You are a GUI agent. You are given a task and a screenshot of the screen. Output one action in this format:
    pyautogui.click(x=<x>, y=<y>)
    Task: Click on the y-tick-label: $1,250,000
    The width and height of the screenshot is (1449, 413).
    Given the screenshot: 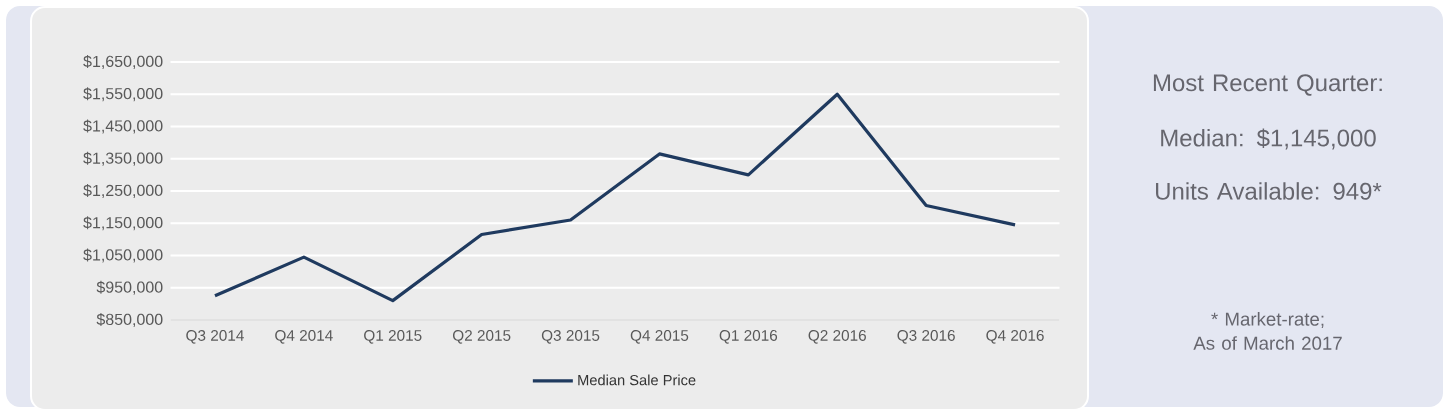 What is the action you would take?
    pyautogui.click(x=123, y=191)
    